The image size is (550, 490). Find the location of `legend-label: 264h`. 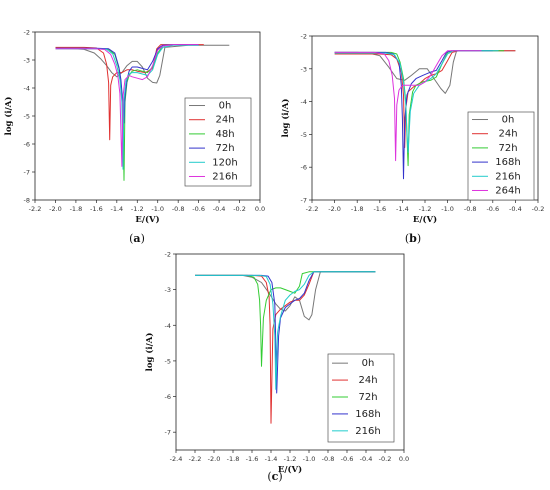

legend-label: 264h is located at coordinates (507, 190).